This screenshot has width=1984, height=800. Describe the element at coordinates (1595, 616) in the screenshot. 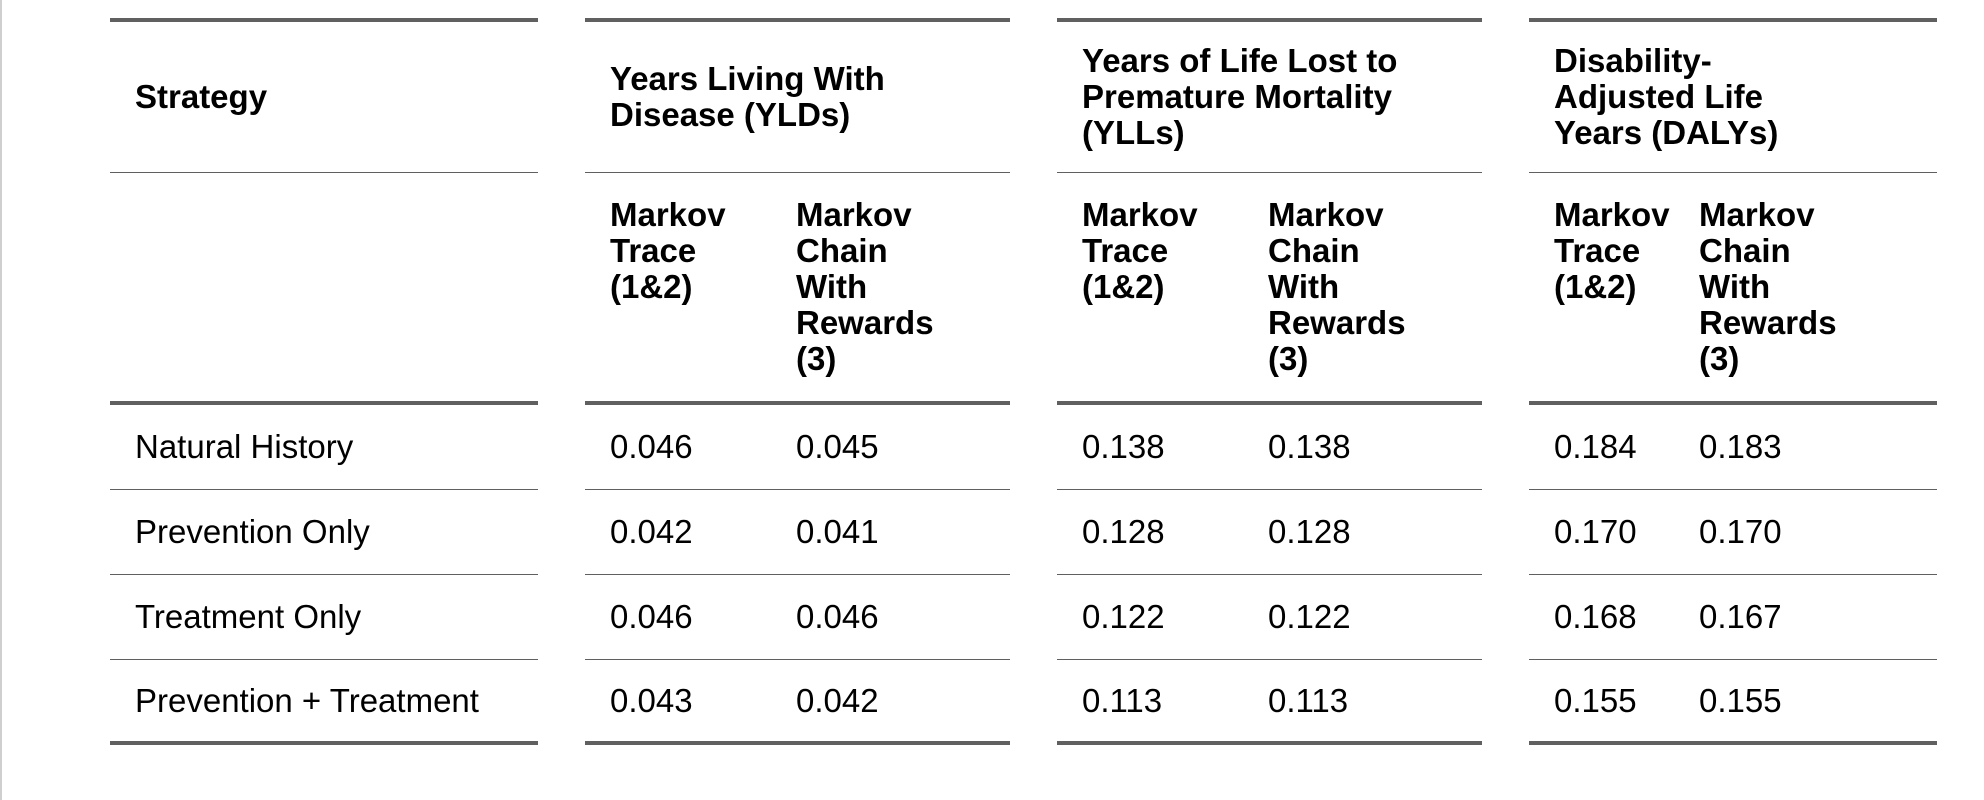

I see `daly-trace-cell: 0.168` at that location.